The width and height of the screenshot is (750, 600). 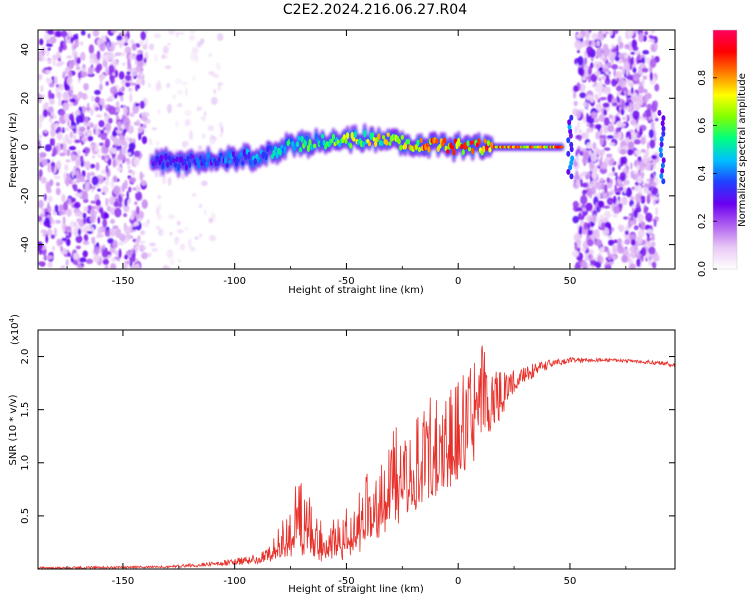 What do you see at coordinates (702, 126) in the screenshot?
I see `colorbar-tick-label: 0.6` at bounding box center [702, 126].